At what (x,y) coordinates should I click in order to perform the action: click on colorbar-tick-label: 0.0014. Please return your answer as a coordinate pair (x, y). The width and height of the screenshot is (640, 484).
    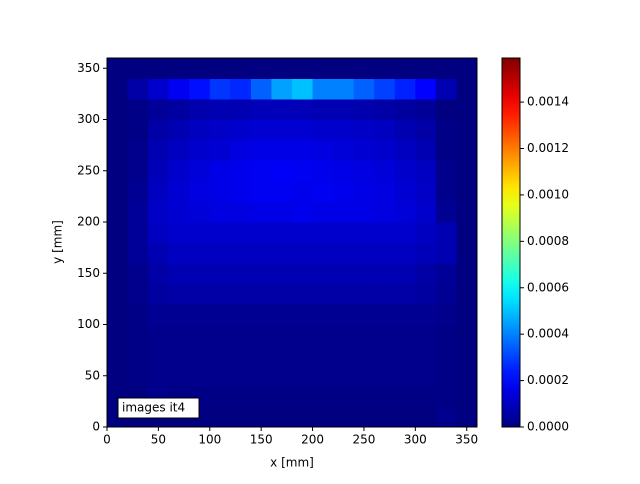
    Looking at the image, I should click on (548, 102).